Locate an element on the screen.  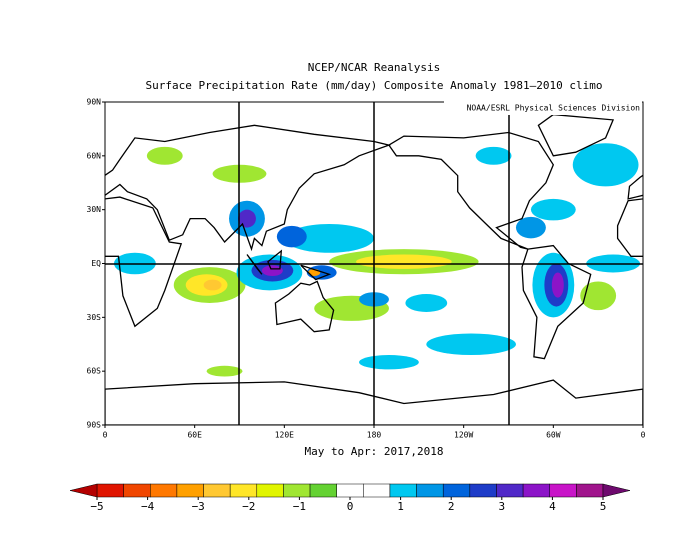
colorbar-tick-label: −5 is located at coordinates (96, 506).